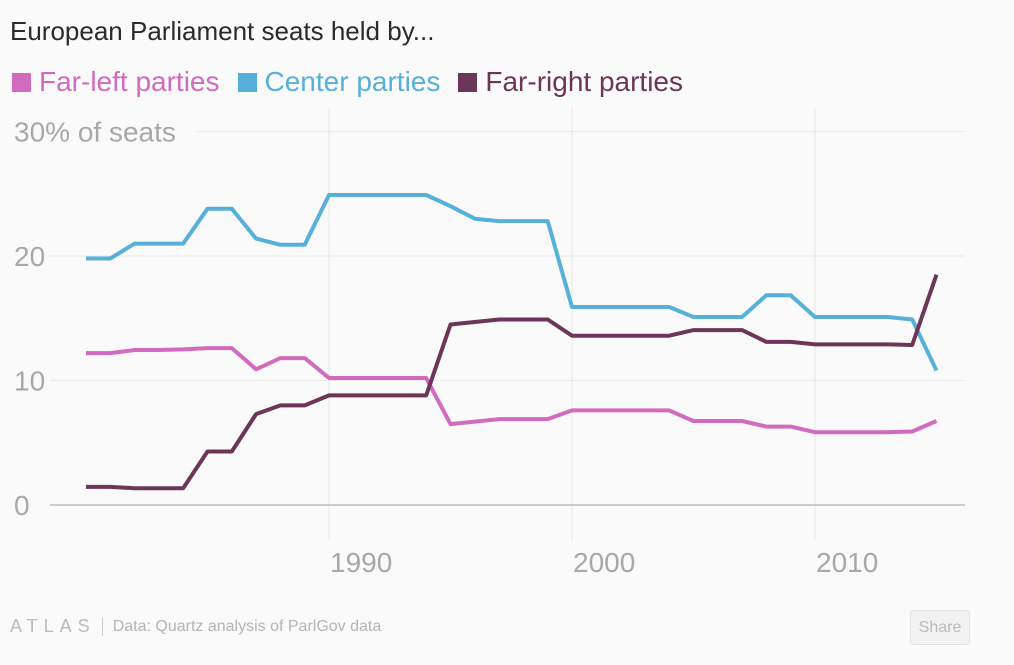 The height and width of the screenshot is (665, 1014). Describe the element at coordinates (102, 626) in the screenshot. I see `divider` at that location.